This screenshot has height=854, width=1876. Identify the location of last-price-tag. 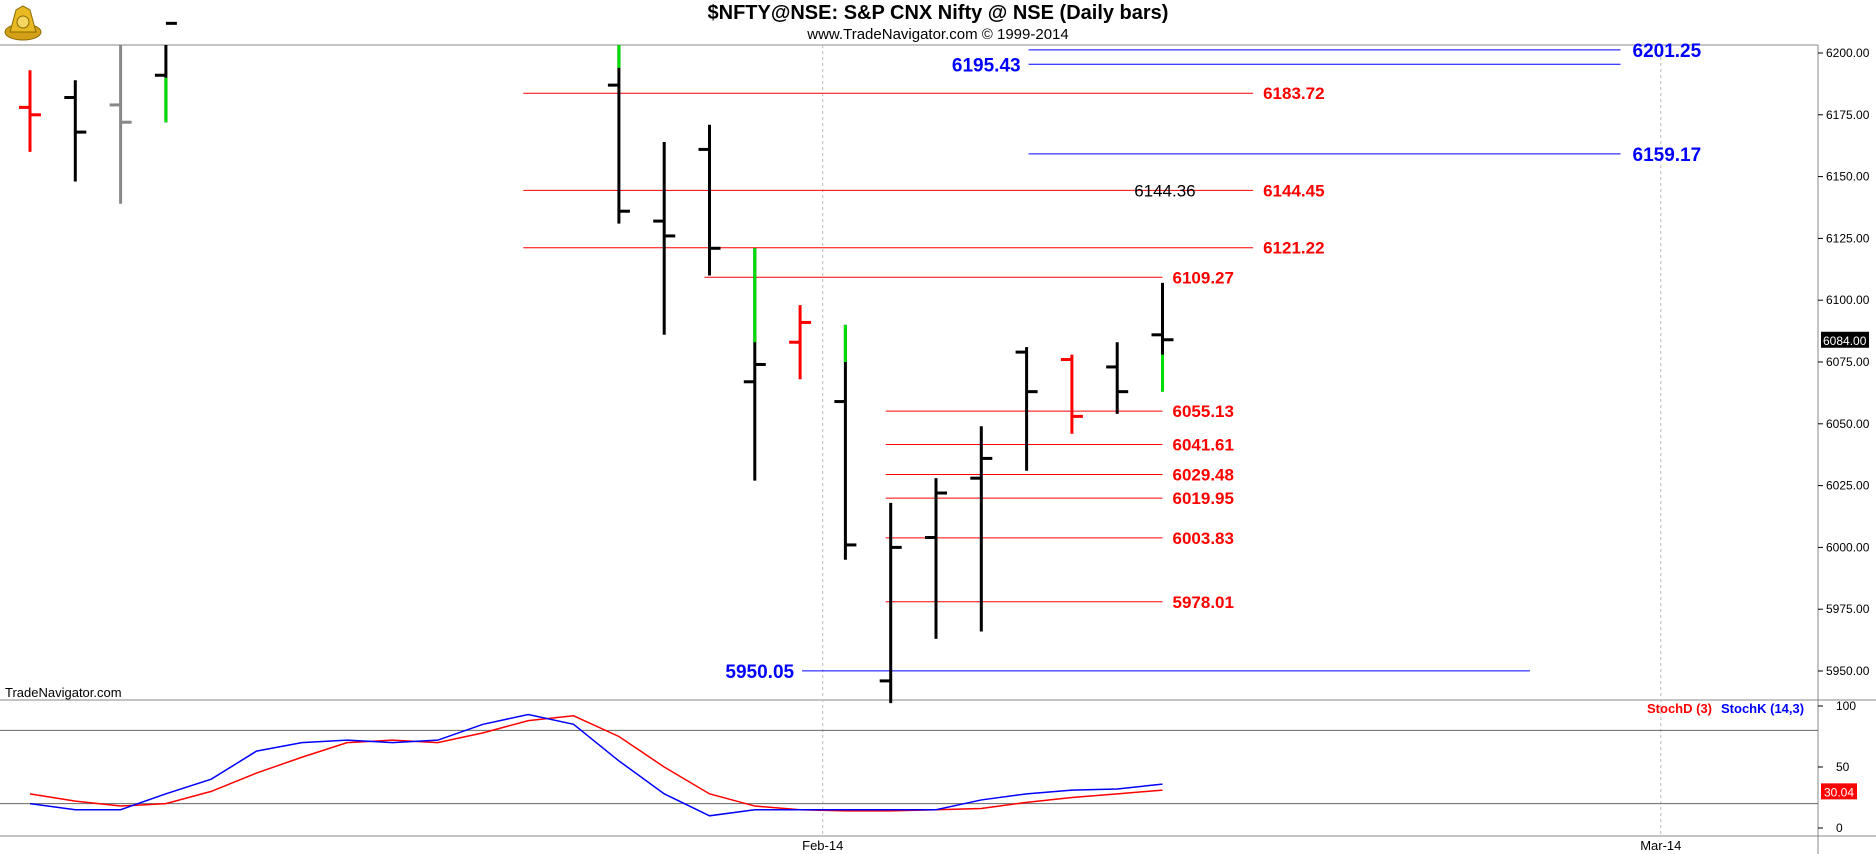
(1845, 339).